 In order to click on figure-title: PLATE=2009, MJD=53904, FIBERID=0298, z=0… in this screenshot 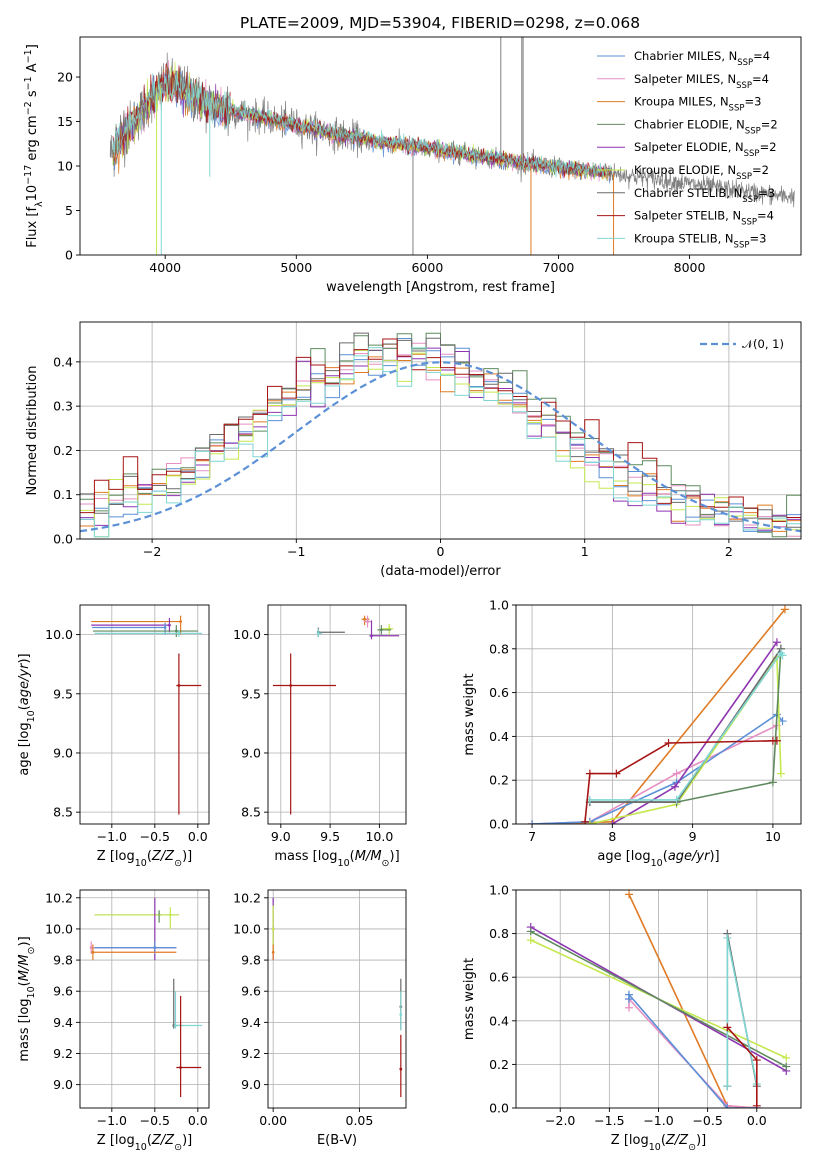, I will do `click(440, 23)`.